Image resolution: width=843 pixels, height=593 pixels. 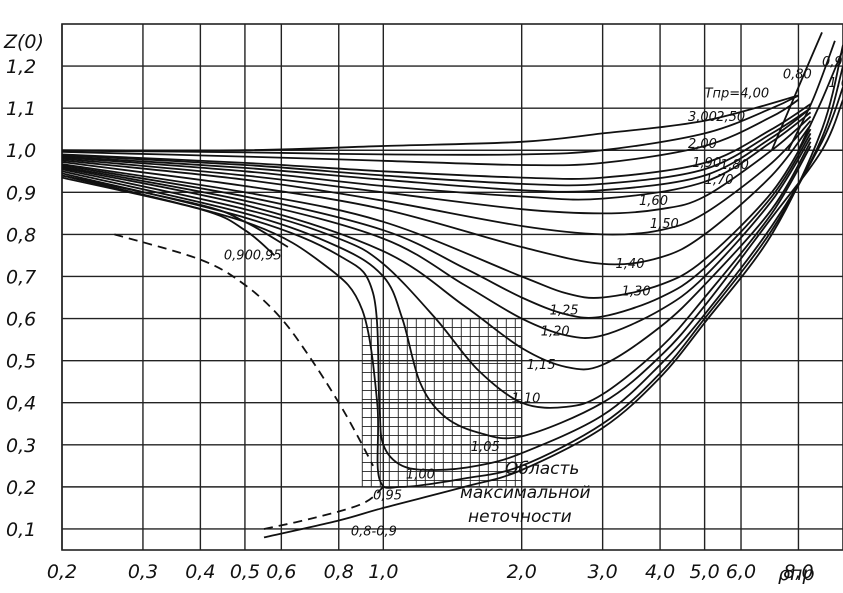 I want to click on curve-label: 1,80, so click(x=734, y=165).